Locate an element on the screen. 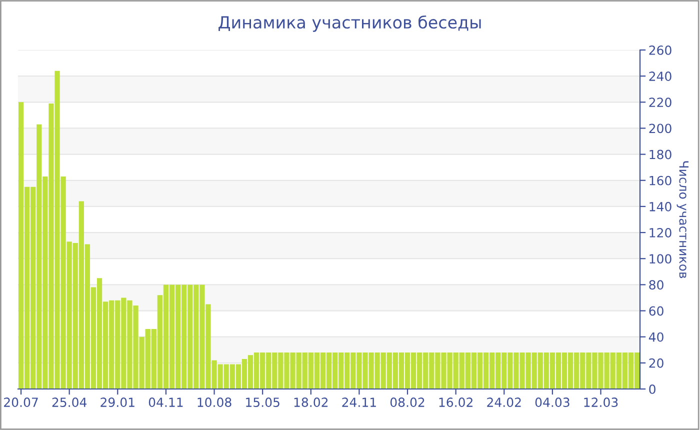 The width and height of the screenshot is (700, 430). y-tick-label: 160 is located at coordinates (661, 181).